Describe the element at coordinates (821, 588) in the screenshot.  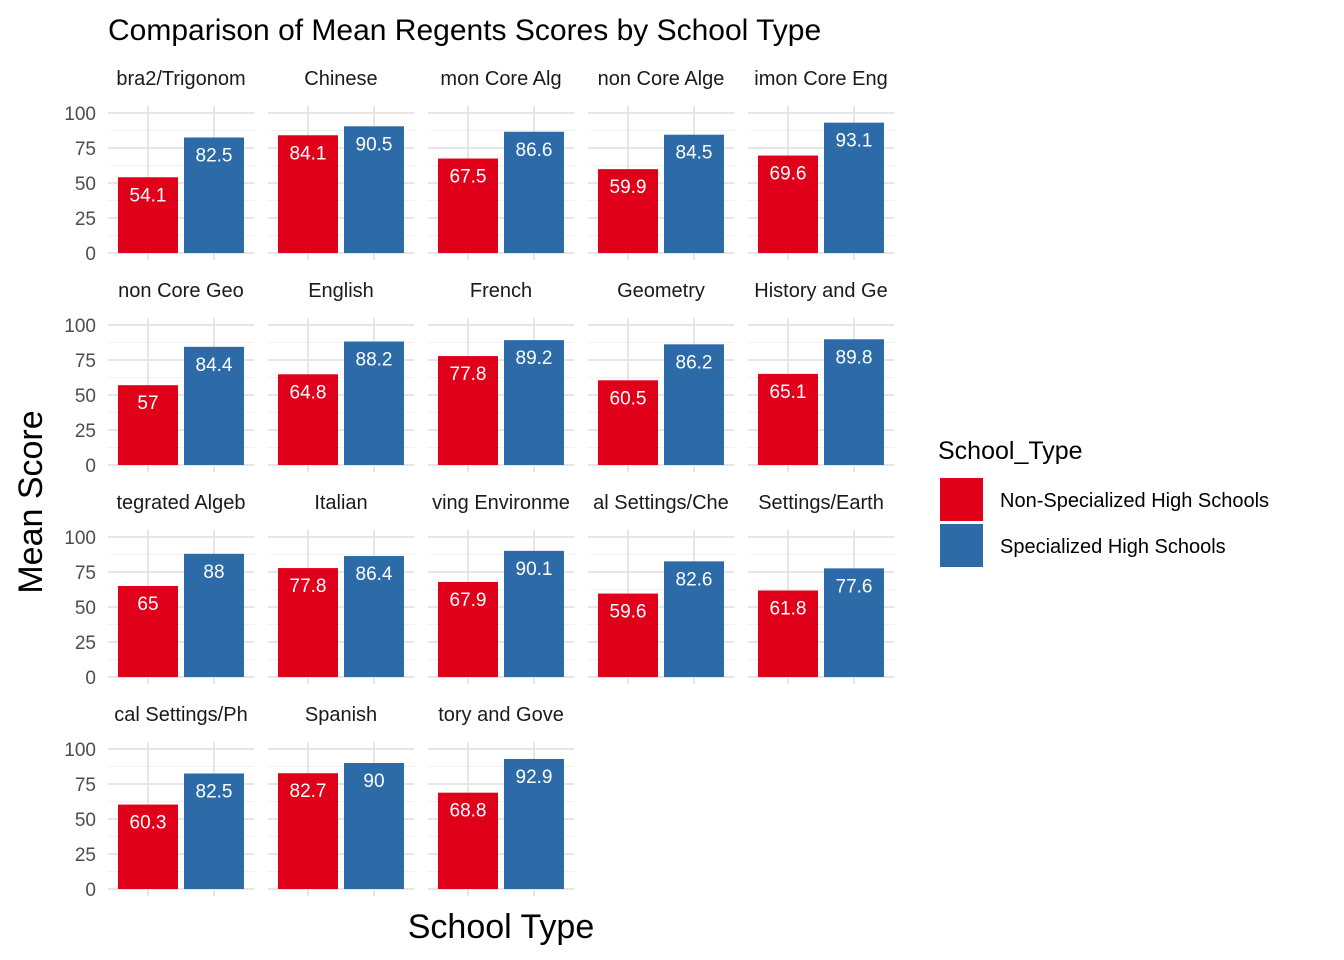
I see `facet-panel: 61.8 77.6 Settings/Earth` at that location.